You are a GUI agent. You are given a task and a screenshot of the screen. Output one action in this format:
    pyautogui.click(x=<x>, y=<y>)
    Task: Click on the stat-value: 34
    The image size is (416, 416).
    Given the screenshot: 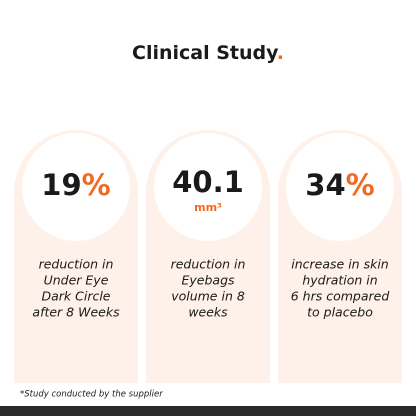 What is the action you would take?
    pyautogui.click(x=325, y=185)
    